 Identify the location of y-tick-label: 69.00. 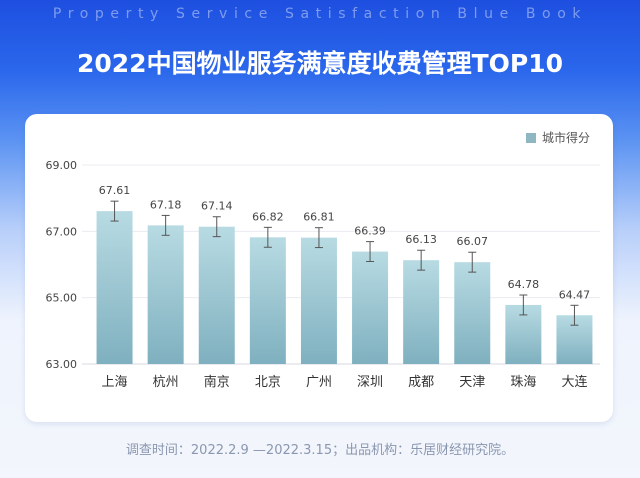
(62, 165).